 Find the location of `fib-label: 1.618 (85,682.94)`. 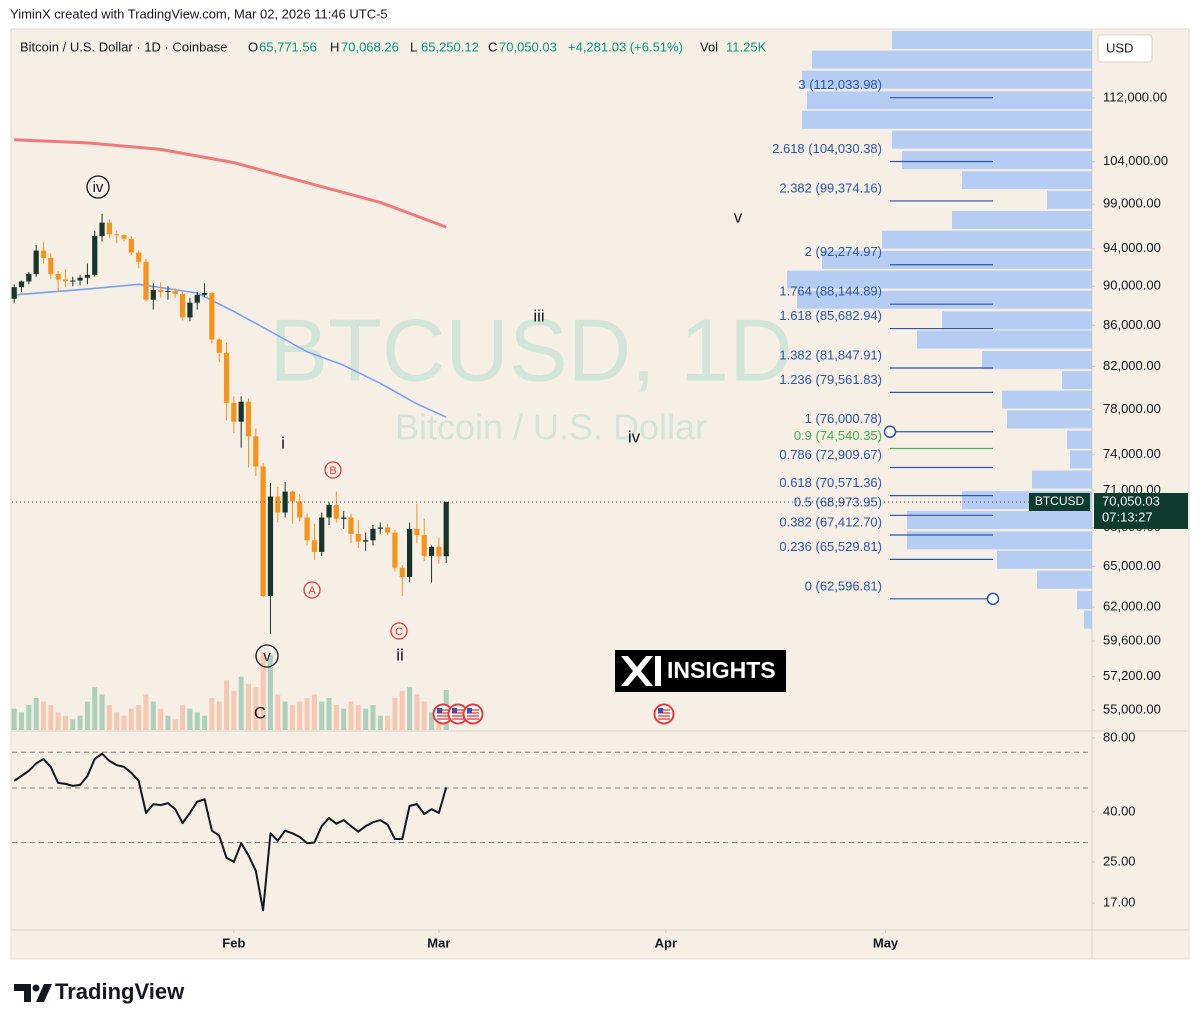

fib-label: 1.618 (85,682.94) is located at coordinates (830, 315).